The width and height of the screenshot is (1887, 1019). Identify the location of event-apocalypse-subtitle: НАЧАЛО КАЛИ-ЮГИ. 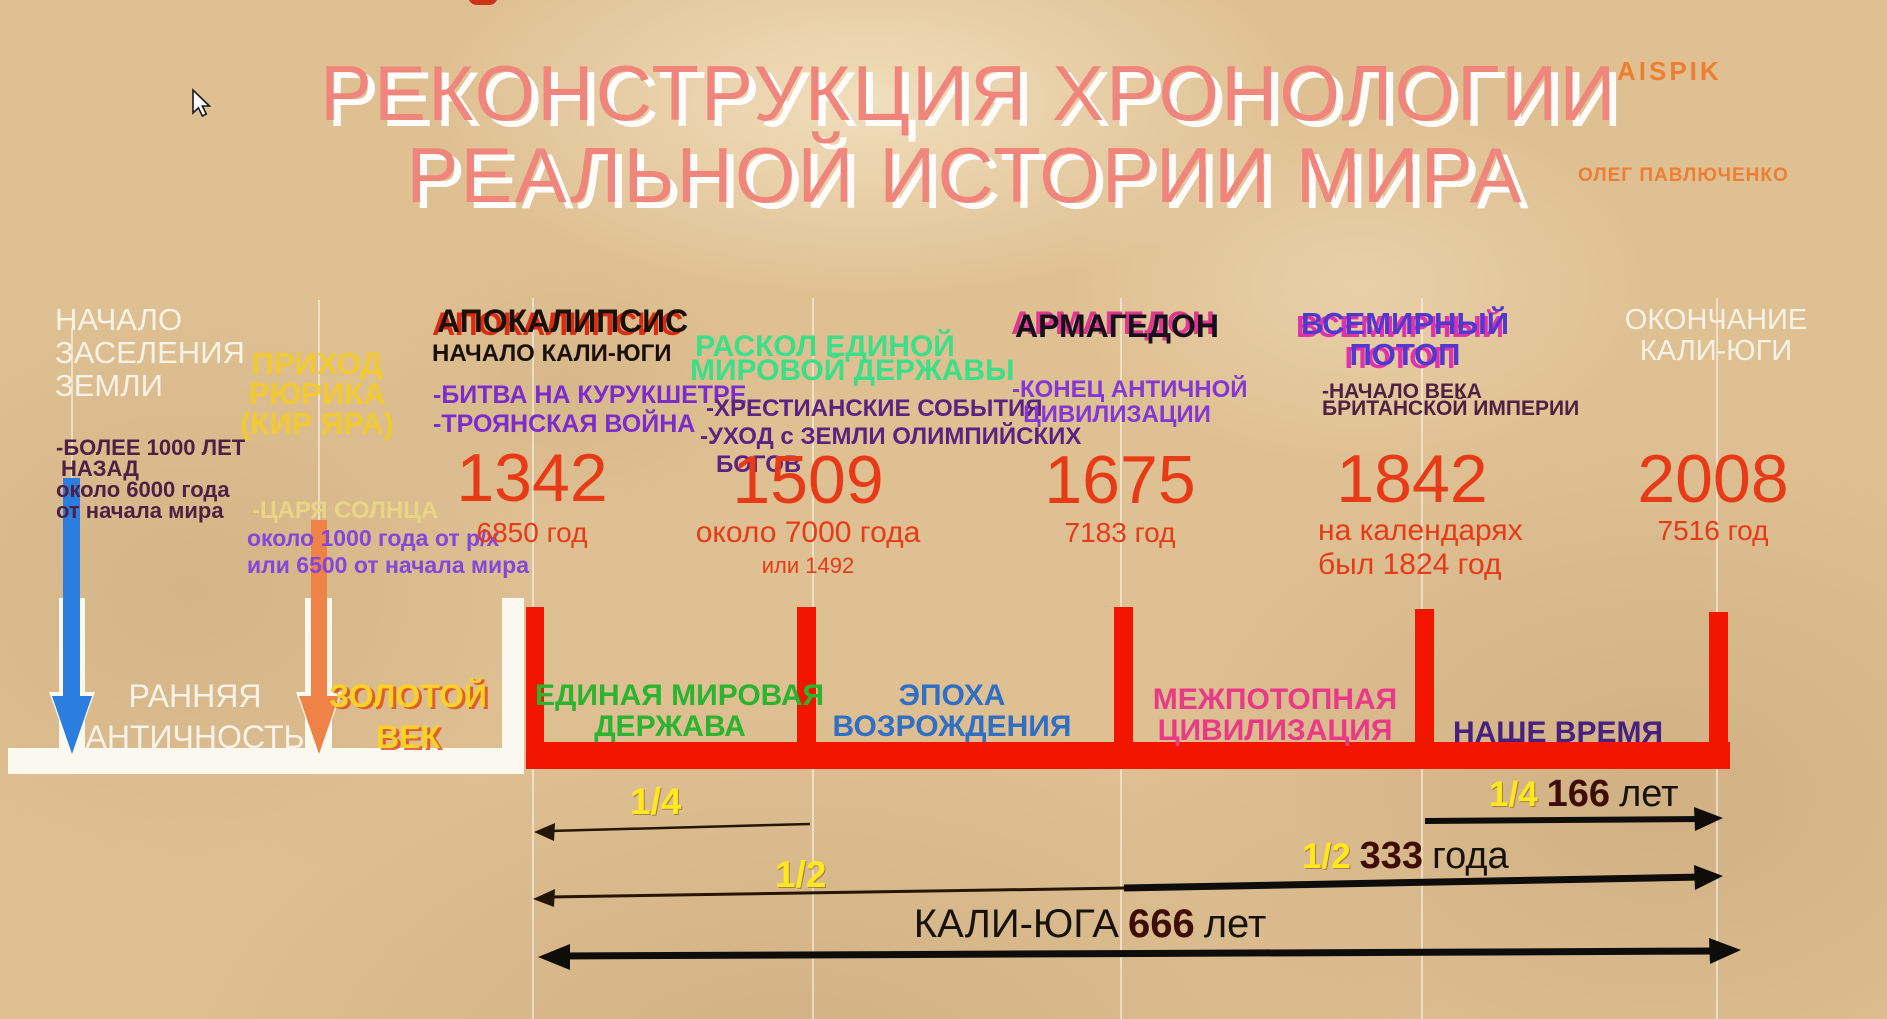
(552, 353).